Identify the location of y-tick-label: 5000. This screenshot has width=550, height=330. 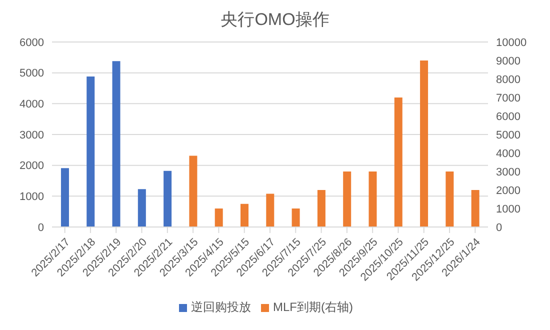
(32, 74).